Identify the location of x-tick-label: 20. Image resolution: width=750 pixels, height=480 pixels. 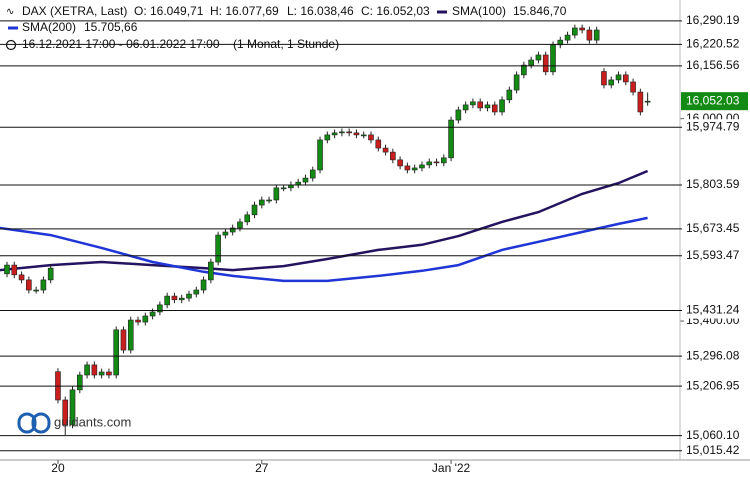
(58, 468).